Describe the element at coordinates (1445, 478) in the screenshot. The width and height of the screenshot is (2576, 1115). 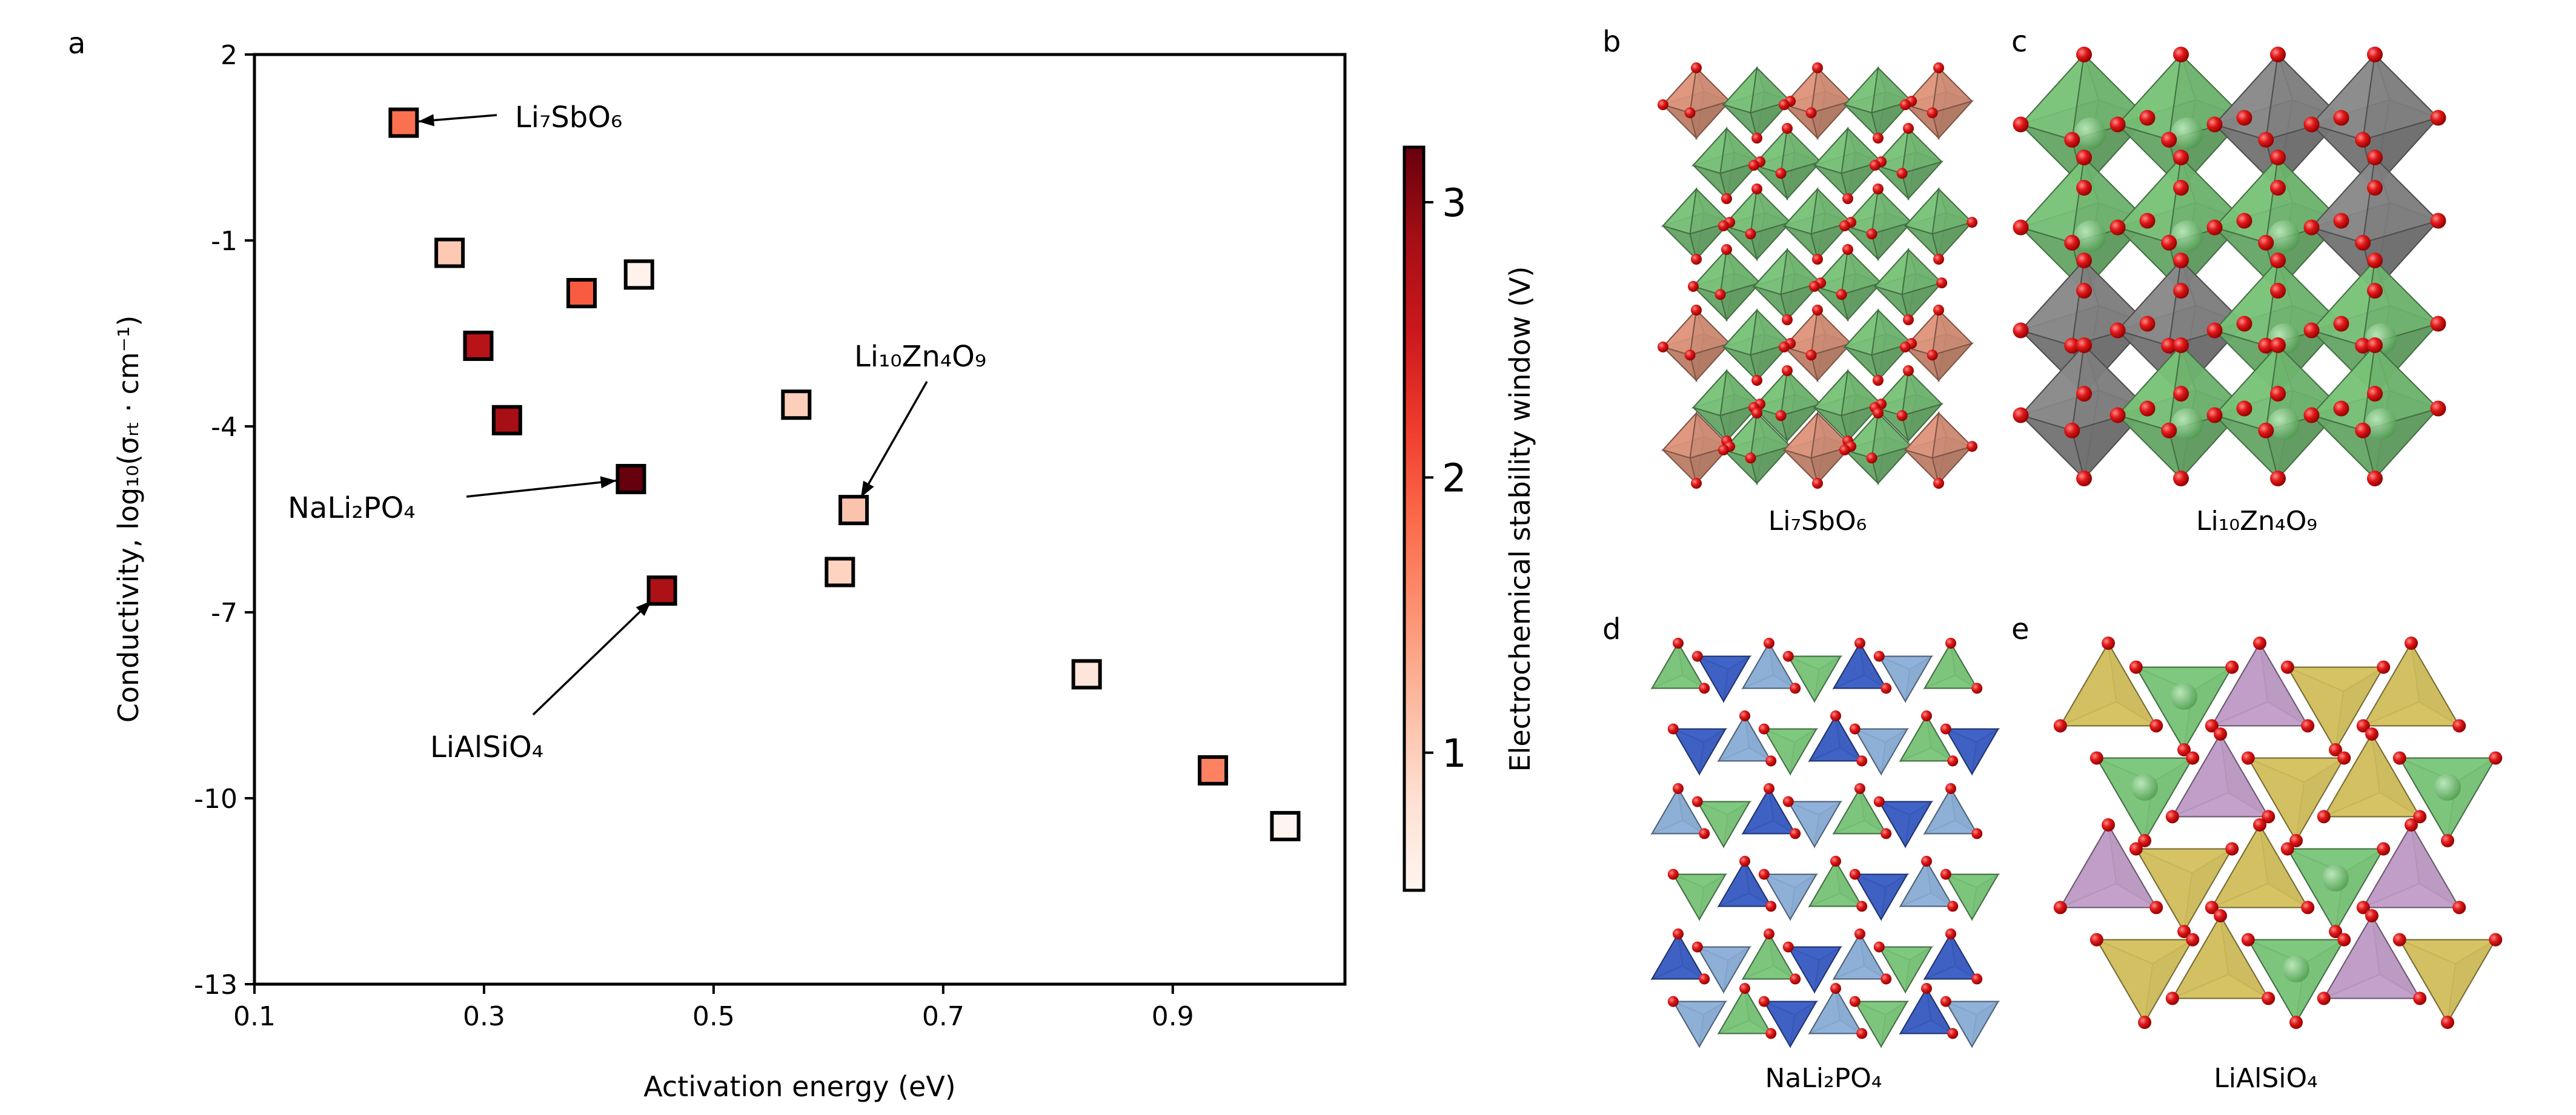
I see `colorbar-ticks: 1 2 3` at that location.